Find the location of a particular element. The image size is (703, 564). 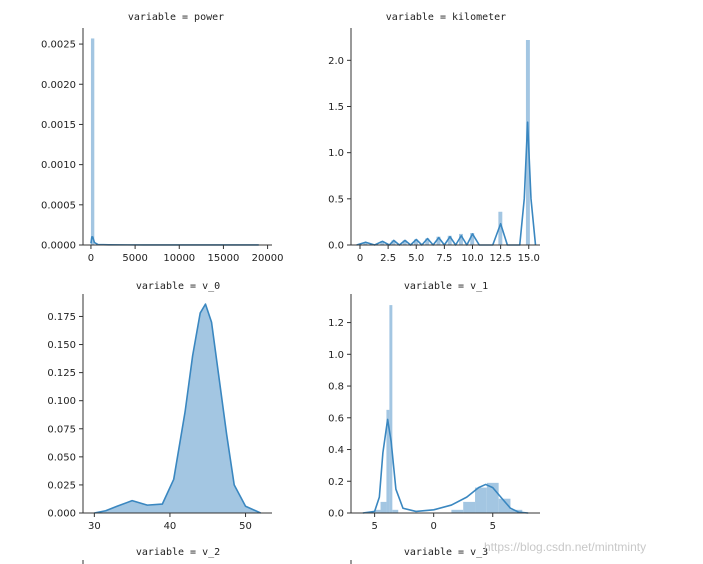

y-tick-label: 0.5 is located at coordinates (336, 199).